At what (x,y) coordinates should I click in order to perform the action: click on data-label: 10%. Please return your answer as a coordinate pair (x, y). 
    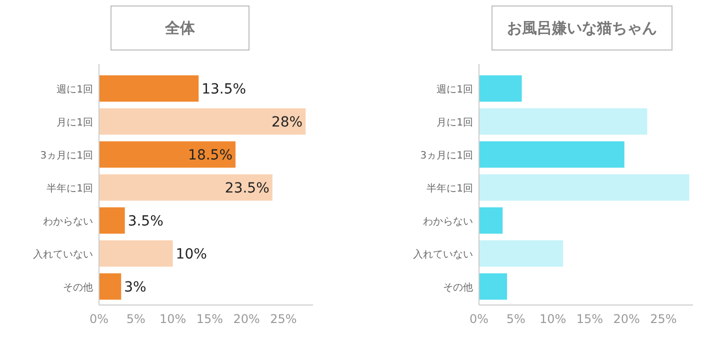
    Looking at the image, I should click on (191, 254).